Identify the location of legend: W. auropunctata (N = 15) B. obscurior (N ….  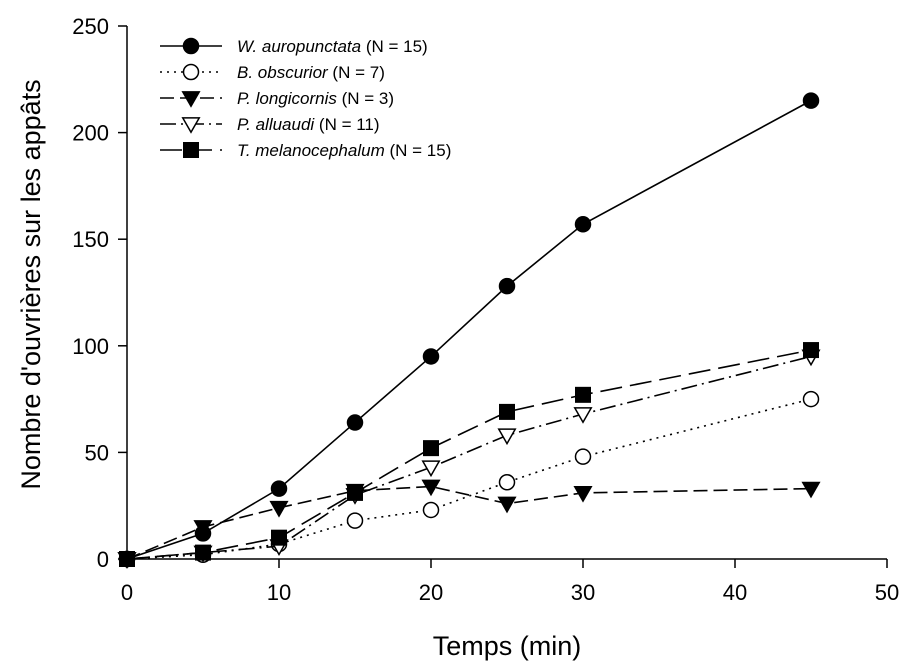
(305, 98).